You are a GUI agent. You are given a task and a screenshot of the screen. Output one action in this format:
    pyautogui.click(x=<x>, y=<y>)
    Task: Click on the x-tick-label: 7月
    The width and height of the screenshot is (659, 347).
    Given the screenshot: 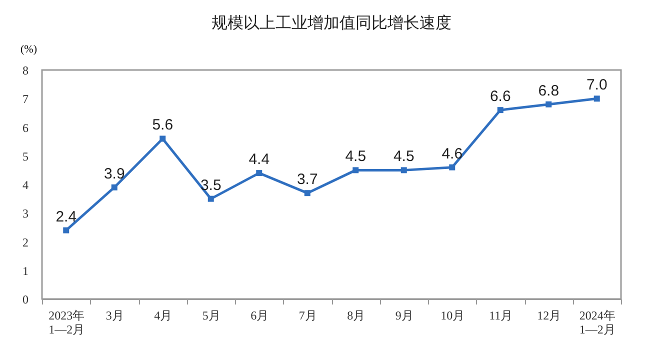 What is the action you would take?
    pyautogui.click(x=307, y=315)
    